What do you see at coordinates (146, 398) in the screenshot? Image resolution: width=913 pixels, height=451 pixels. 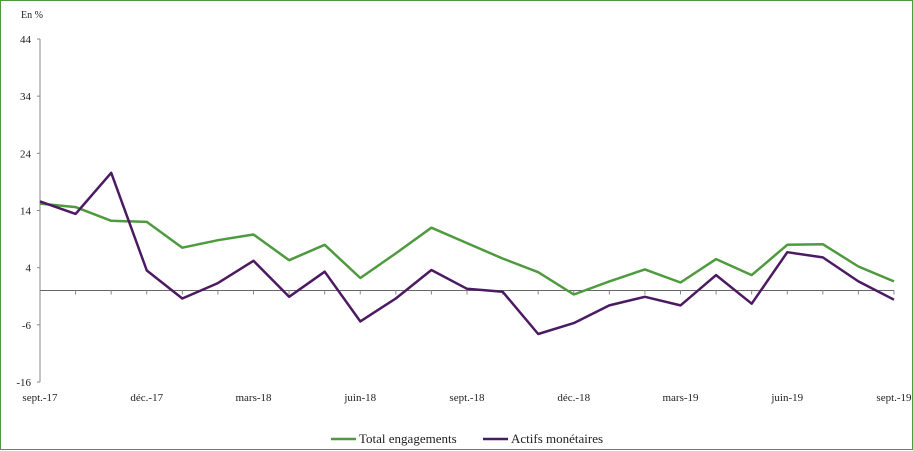 I see `x-tick-label: déc.-17` at bounding box center [146, 398].